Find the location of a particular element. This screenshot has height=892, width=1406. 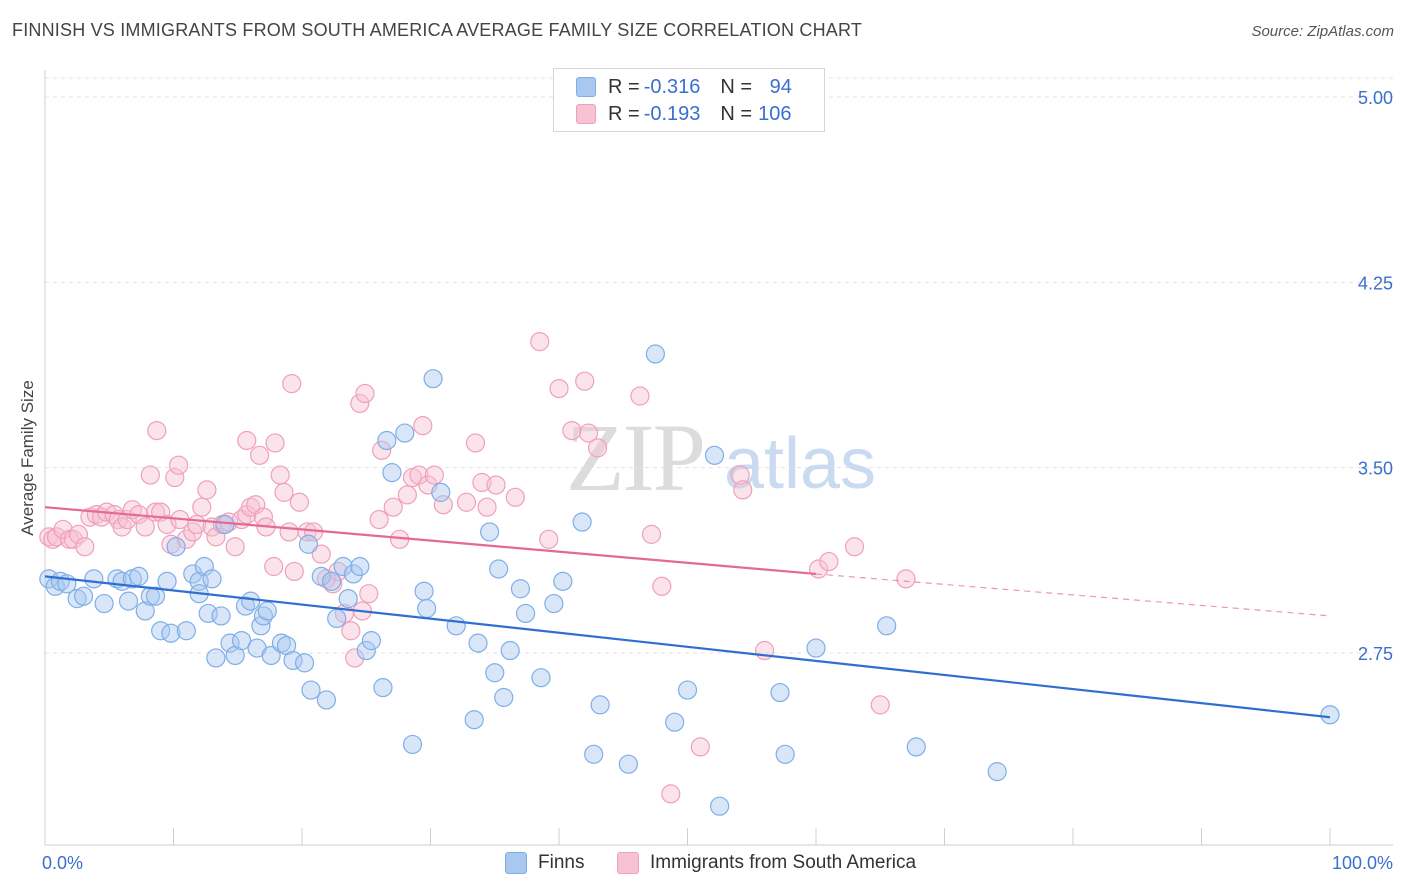

x-tick-label-right: 100.0% is located at coordinates (1362, 863).